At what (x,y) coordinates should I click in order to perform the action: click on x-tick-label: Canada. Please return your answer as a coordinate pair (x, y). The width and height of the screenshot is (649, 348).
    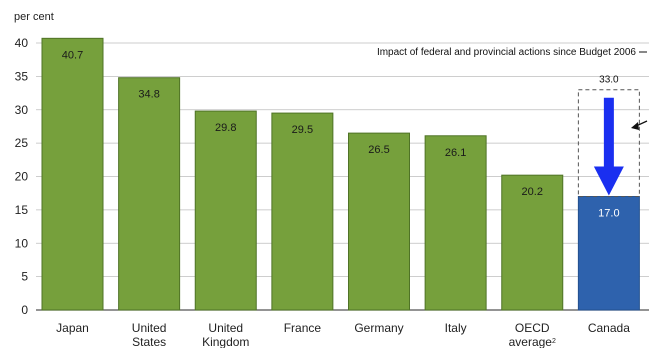
    Looking at the image, I should click on (609, 328).